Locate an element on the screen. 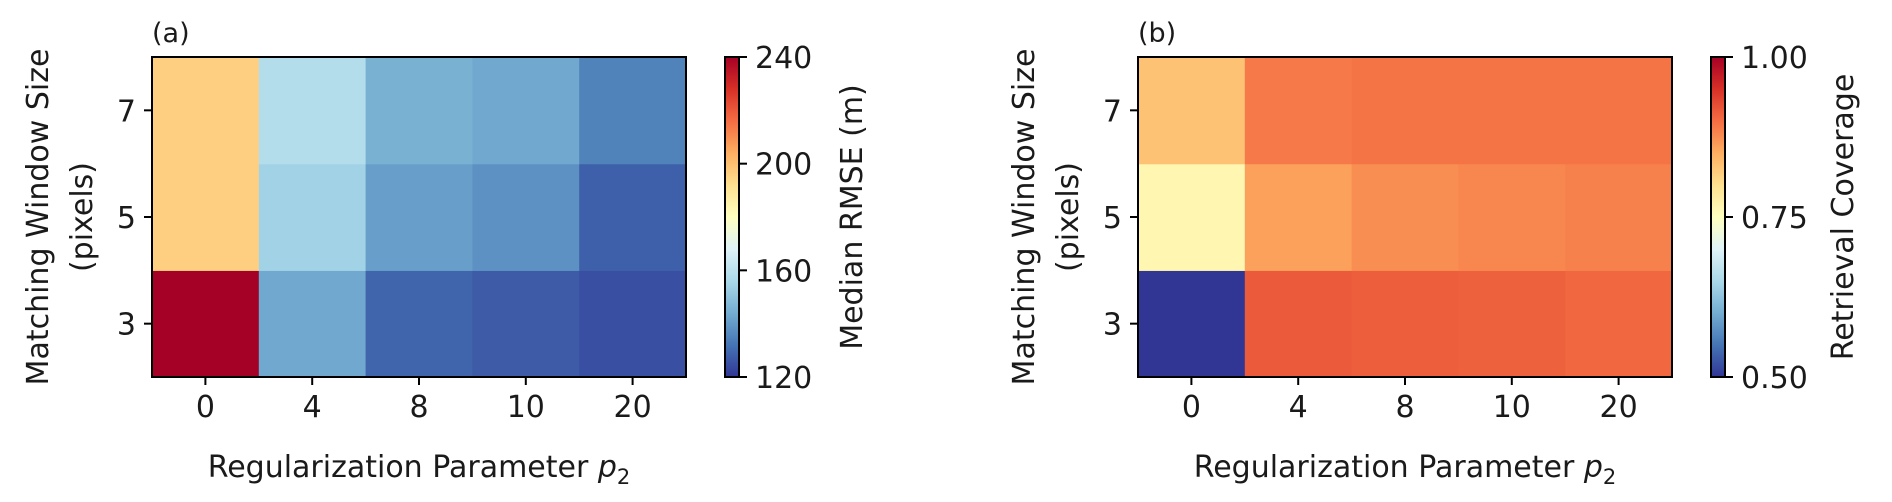 The width and height of the screenshot is (1892, 502). colorbar-tick-label: 1.00 is located at coordinates (1774, 58).